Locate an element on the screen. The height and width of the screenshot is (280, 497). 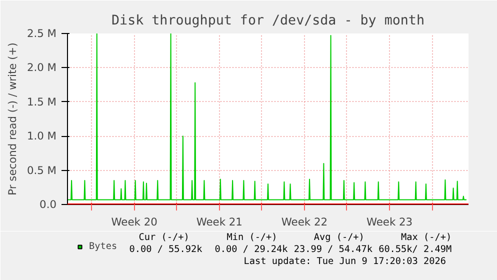
text: 60.55k/ 2.49M is located at coordinates (415, 249).